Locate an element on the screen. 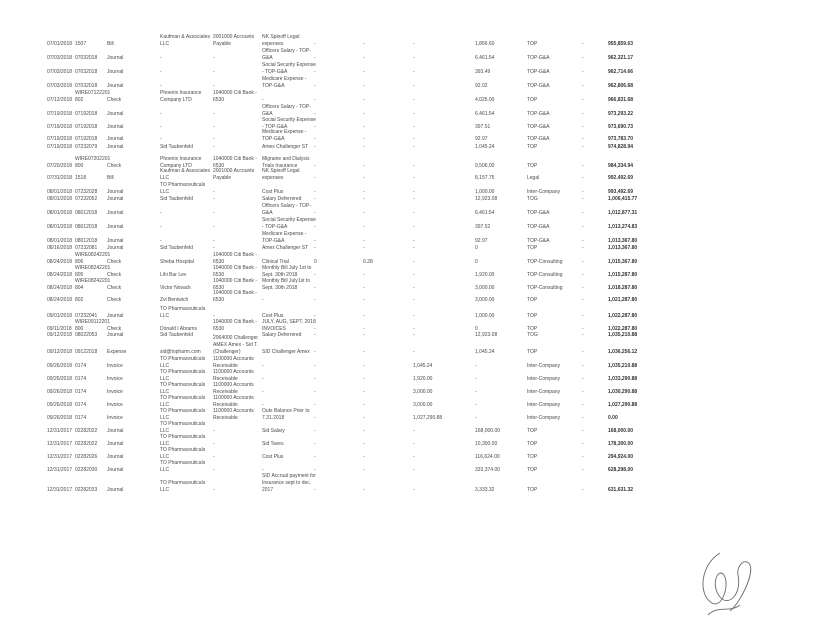 Image resolution: width=820 pixels, height=635 pixels. row-memo: - is located at coordinates (263, 405).